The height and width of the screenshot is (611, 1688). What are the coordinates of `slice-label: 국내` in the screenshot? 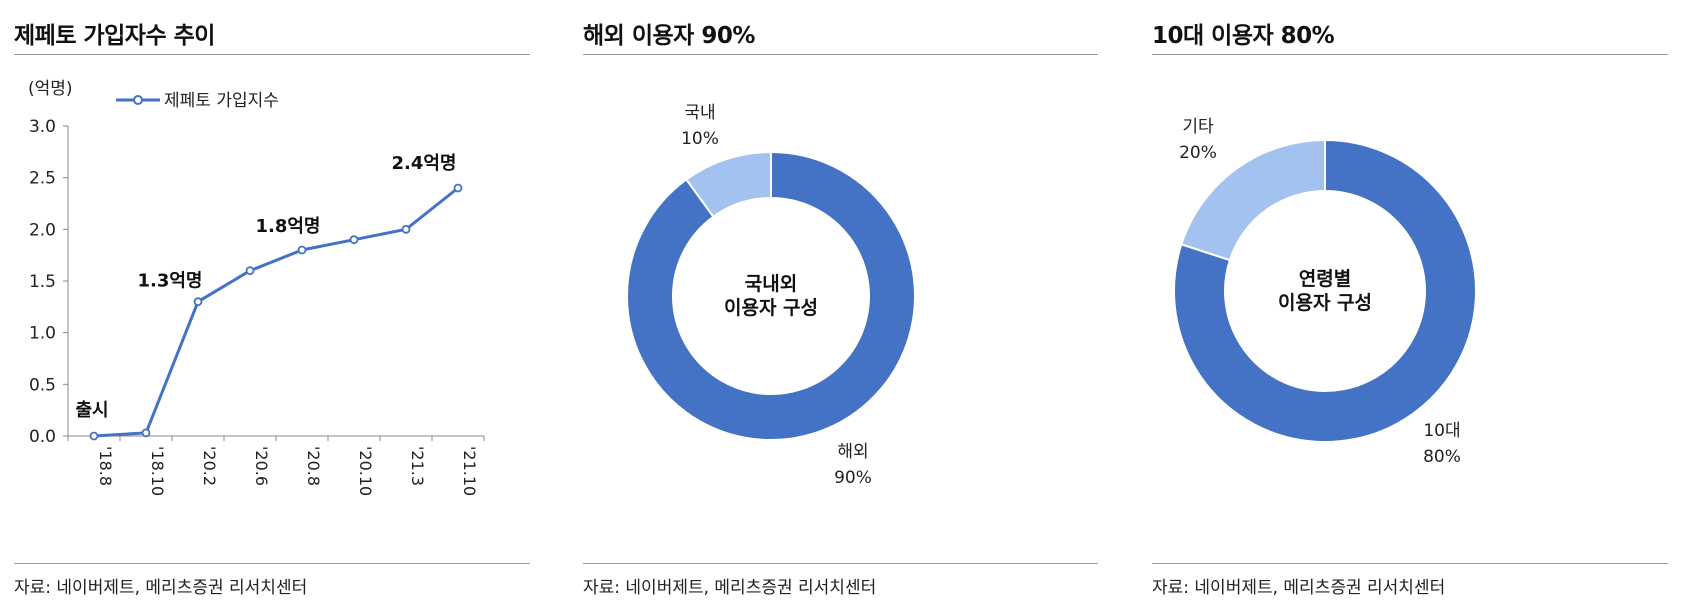 It's located at (699, 113).